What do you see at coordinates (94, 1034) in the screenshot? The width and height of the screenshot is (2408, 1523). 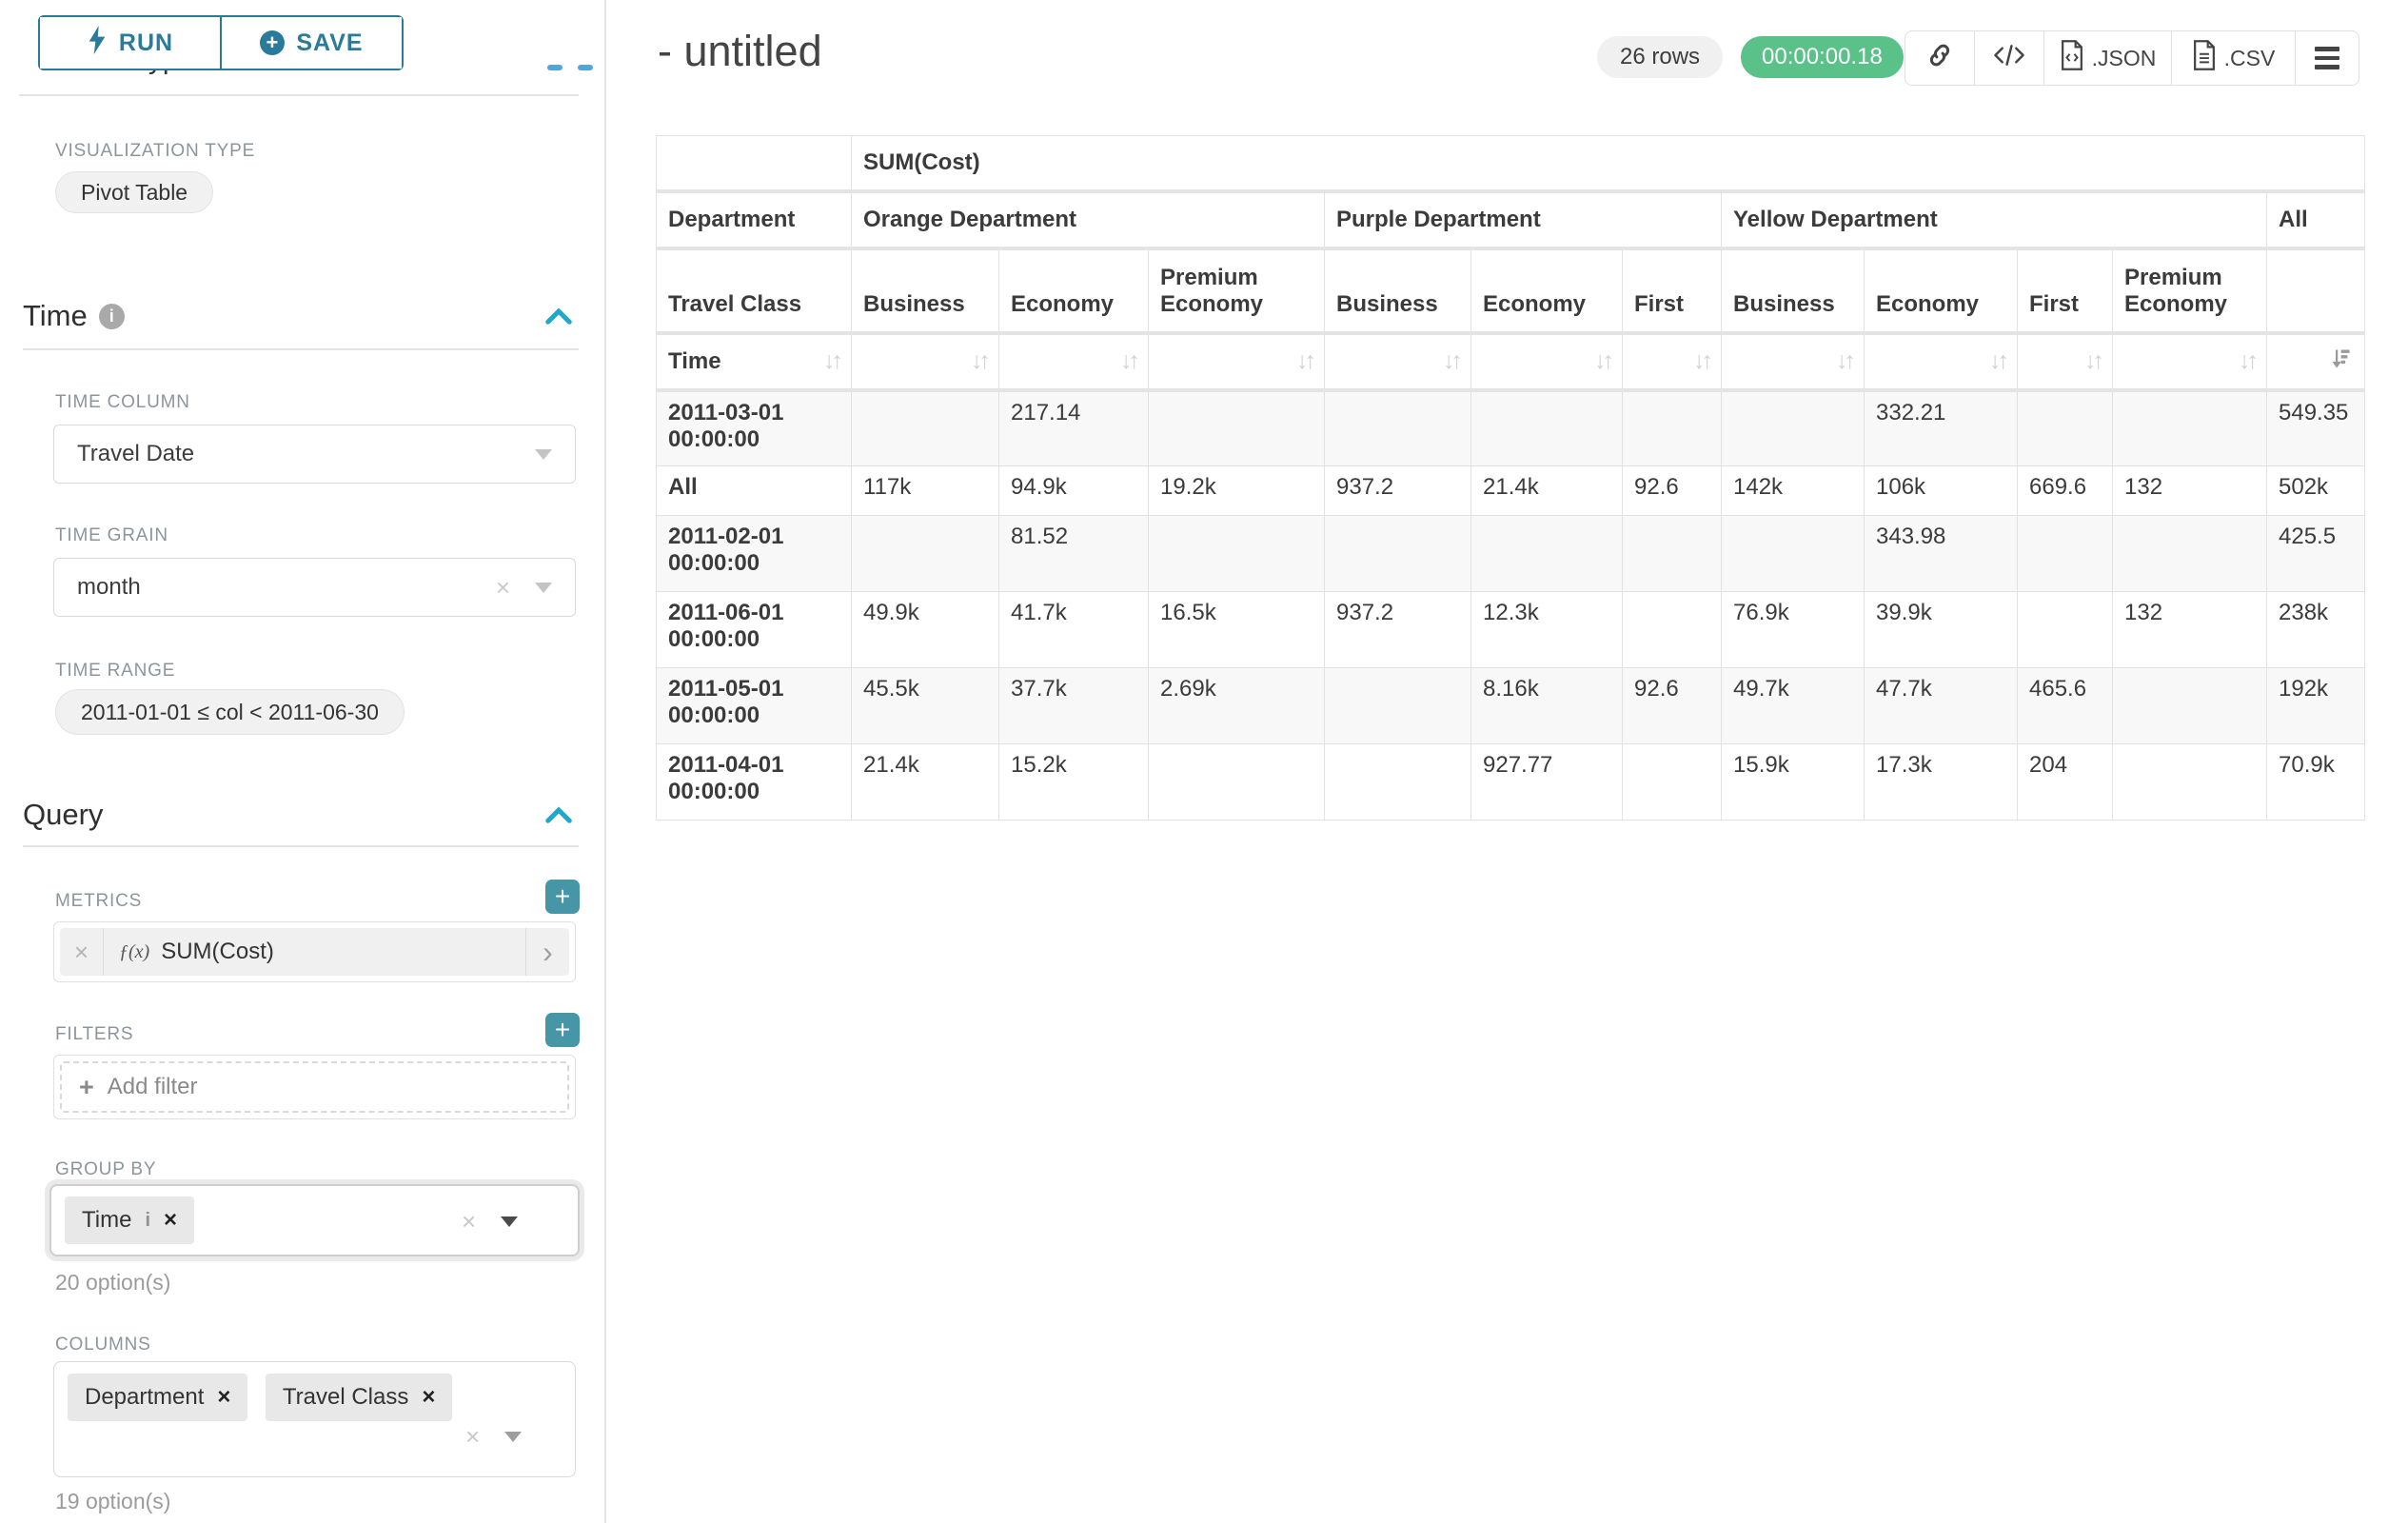 I see `filters-label: FILTERS` at bounding box center [94, 1034].